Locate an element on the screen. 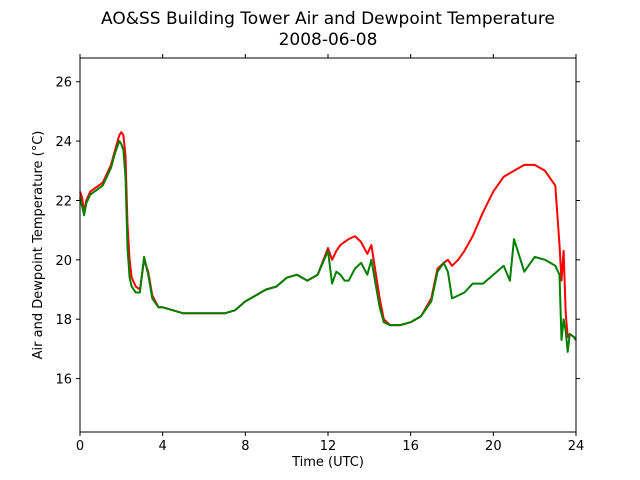  chart-subtitle: 2008-06-08 is located at coordinates (328, 40).